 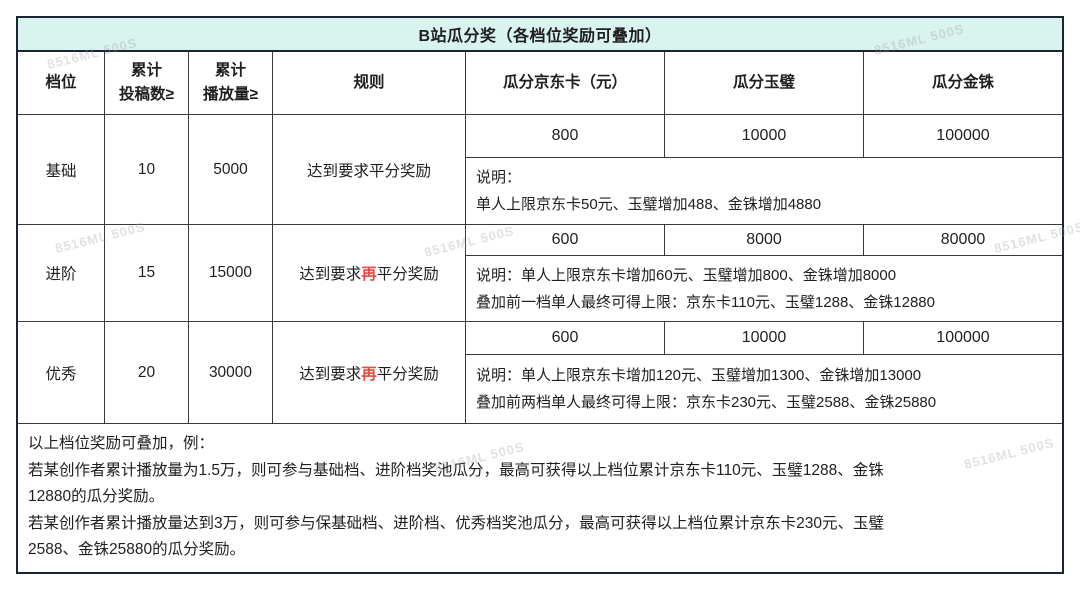 I want to click on footer-line: 以上档位奖励可叠加，例：, so click(x=121, y=443).